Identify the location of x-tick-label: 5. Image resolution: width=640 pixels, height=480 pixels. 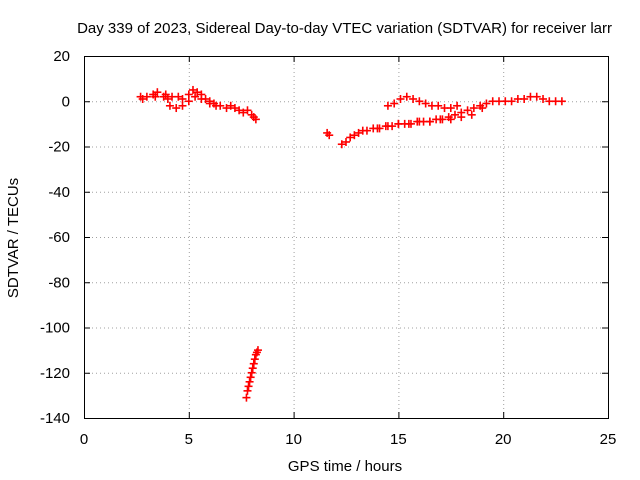
(189, 439).